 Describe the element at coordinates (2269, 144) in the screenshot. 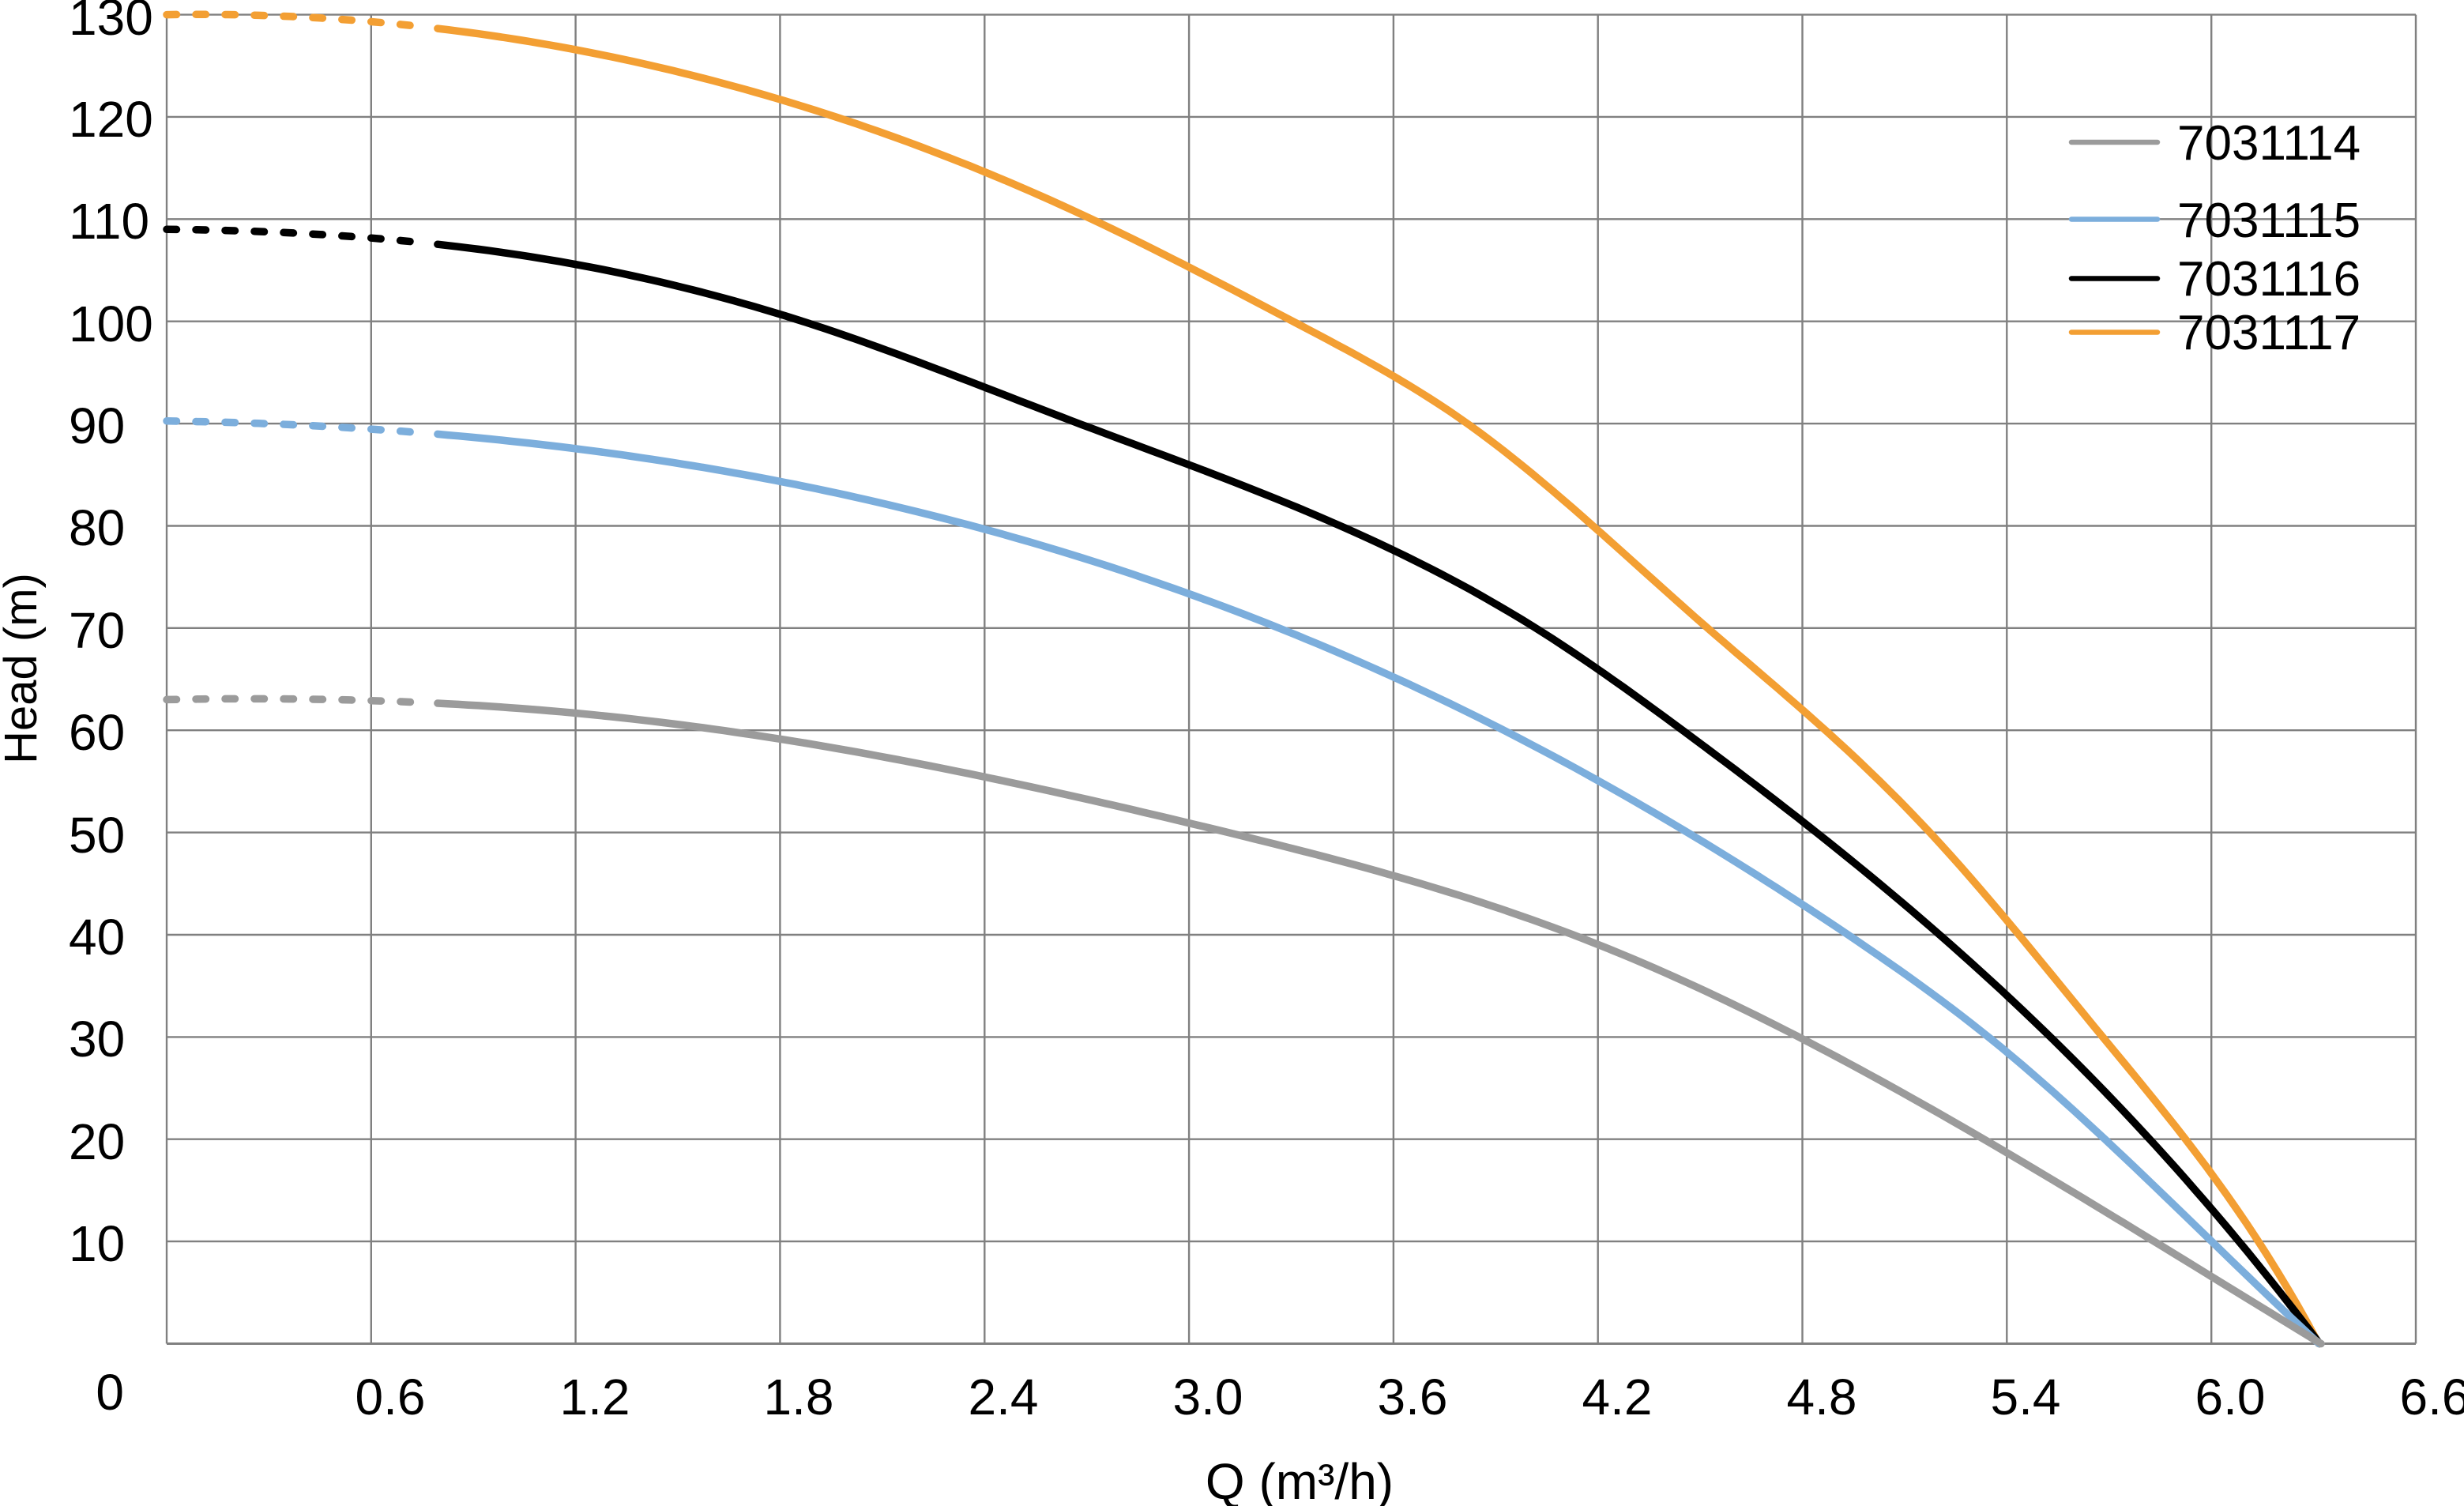

I see `svg-text: 7031114` at that location.